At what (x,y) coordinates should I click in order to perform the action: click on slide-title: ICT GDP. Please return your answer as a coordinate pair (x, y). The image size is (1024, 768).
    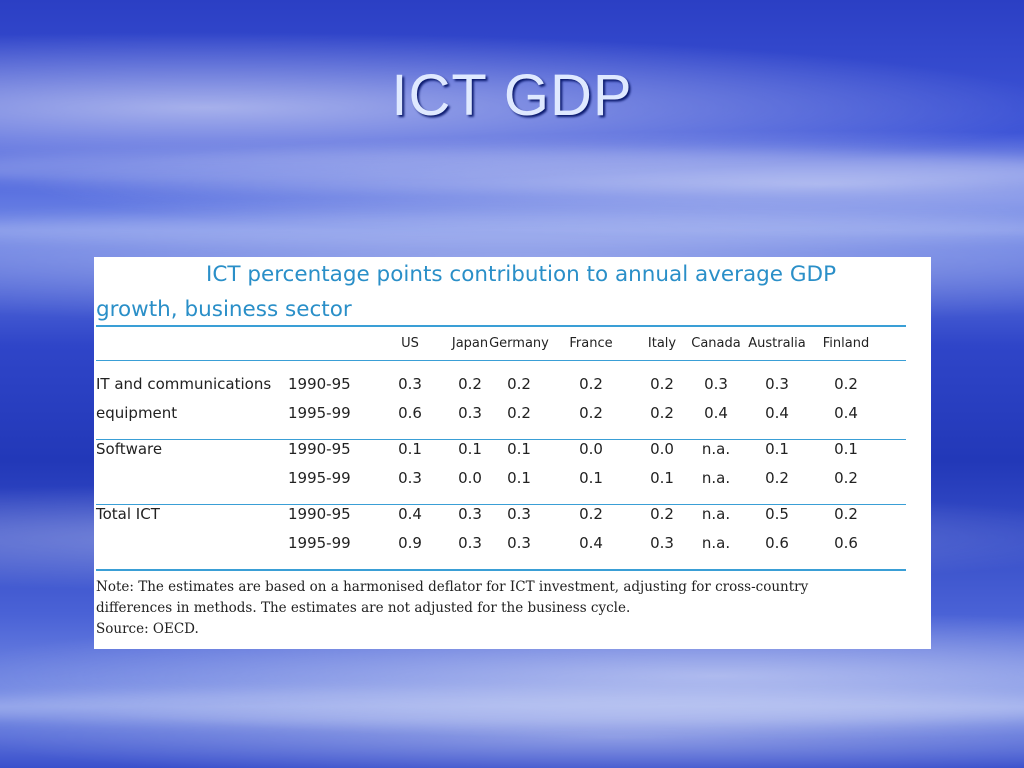
    Looking at the image, I should click on (512, 95).